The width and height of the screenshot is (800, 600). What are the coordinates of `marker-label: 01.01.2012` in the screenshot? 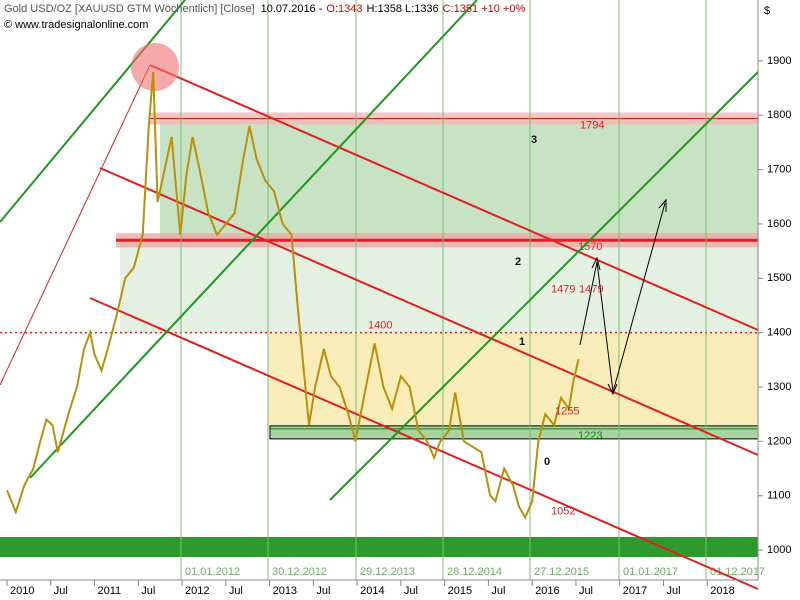 It's located at (212, 572).